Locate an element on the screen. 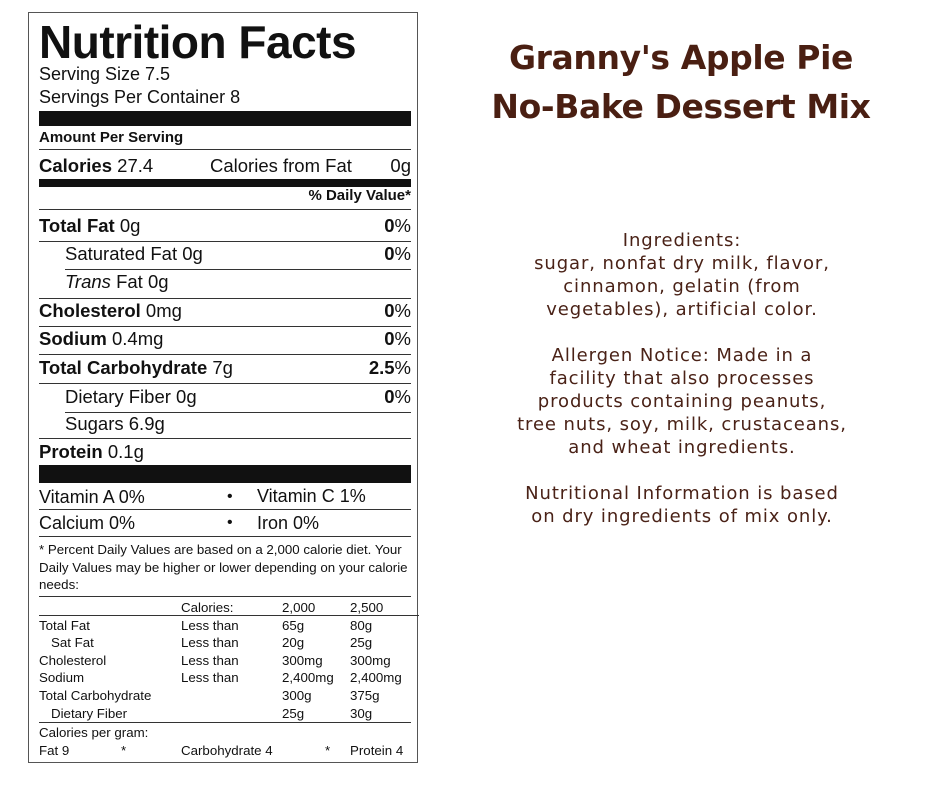 This screenshot has width=940, height=788. nutrient-amount: 6.9g is located at coordinates (146, 423).